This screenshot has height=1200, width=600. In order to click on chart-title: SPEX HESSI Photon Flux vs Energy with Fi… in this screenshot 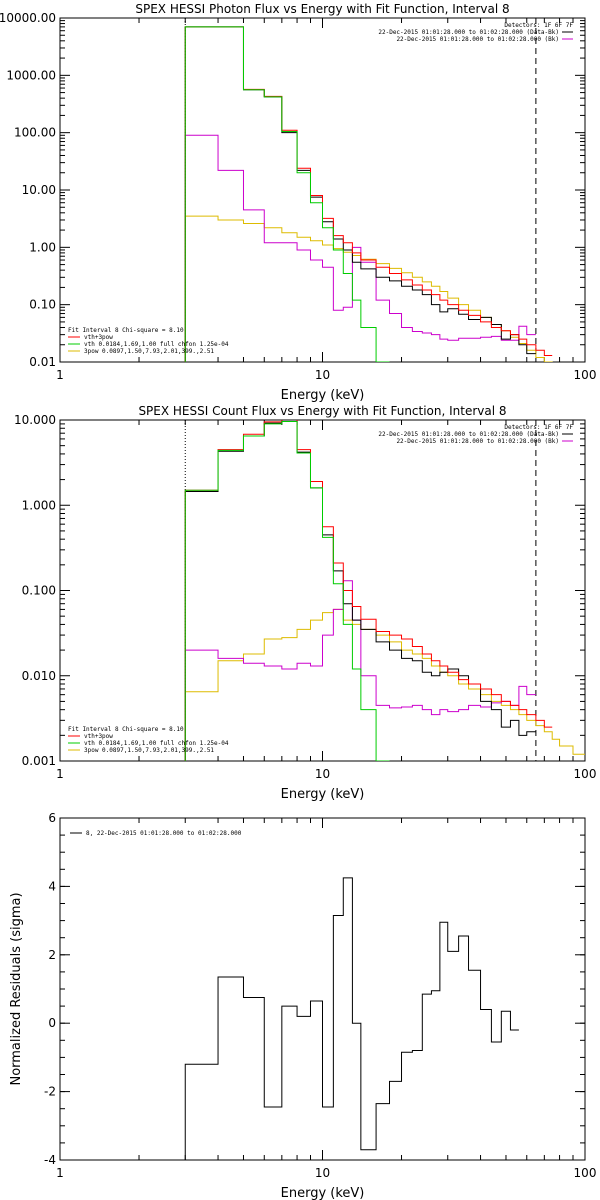, I will do `click(322, 9)`.